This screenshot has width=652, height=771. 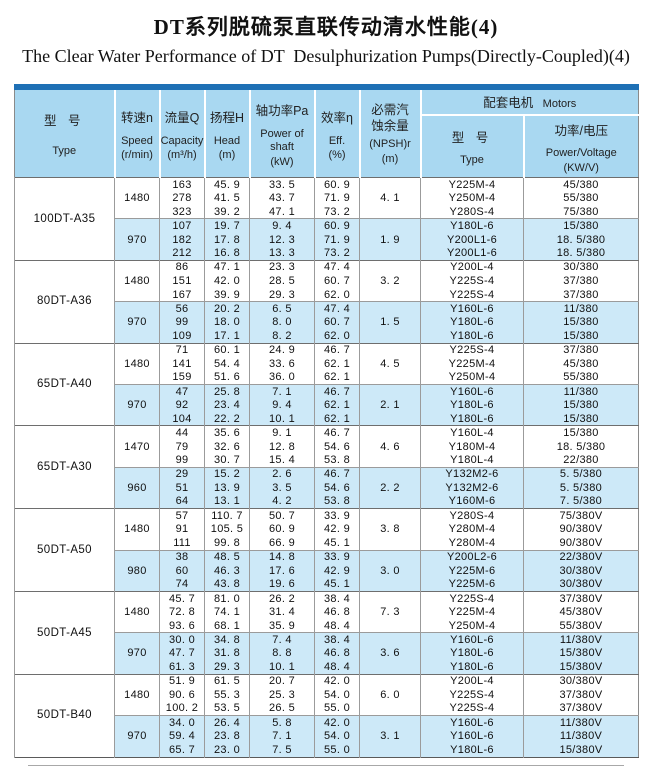 What do you see at coordinates (327, 584) in the screenshot?
I see `table-row: 74 43. 8 19. 6 45. 1 Y225M-6 30/380V` at bounding box center [327, 584].